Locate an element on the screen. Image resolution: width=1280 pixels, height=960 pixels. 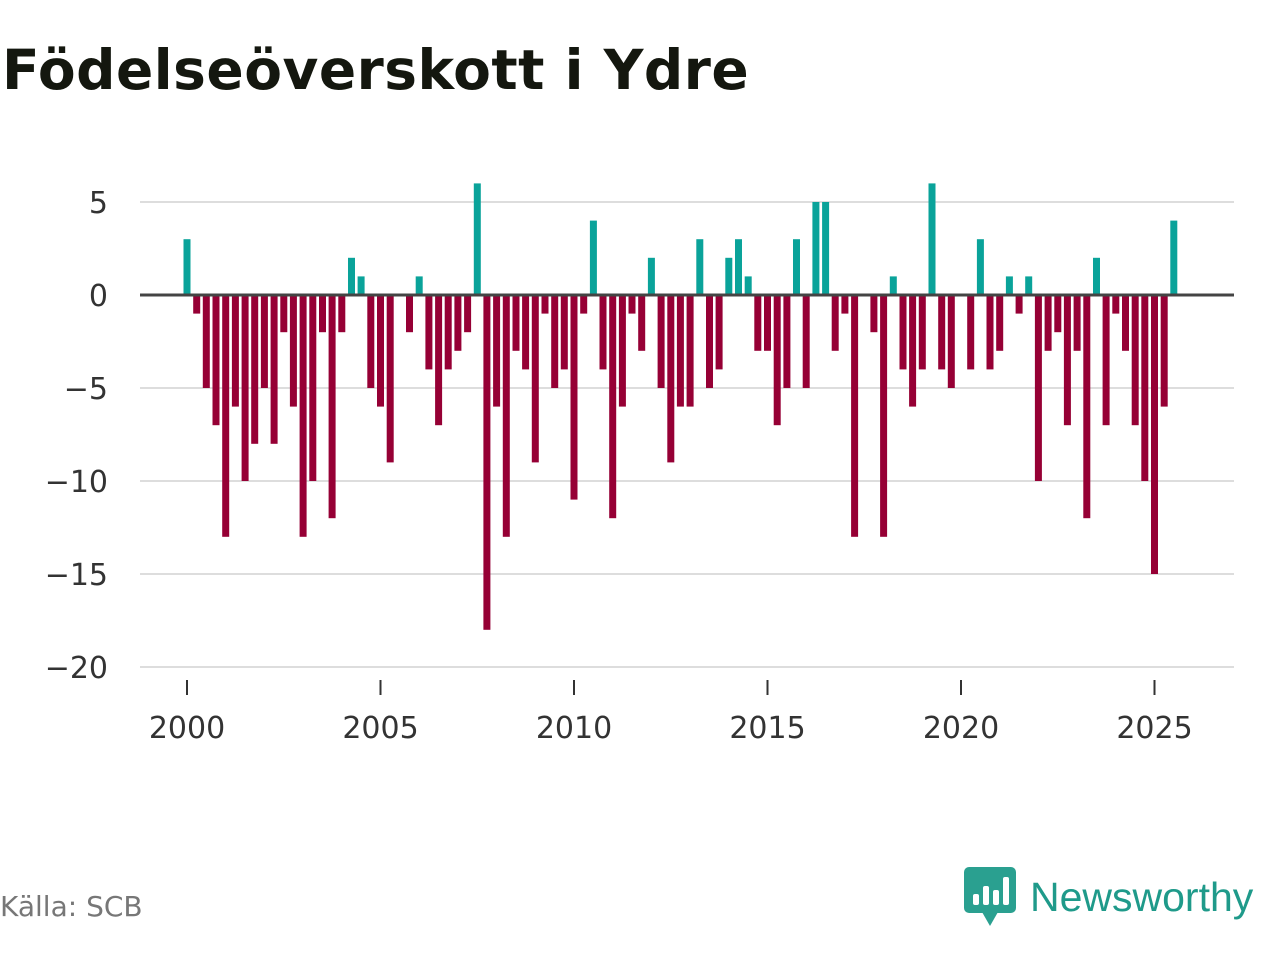
x-axis: 2000 2005 2010 2015 2020 2025 is located at coordinates (671, 713).